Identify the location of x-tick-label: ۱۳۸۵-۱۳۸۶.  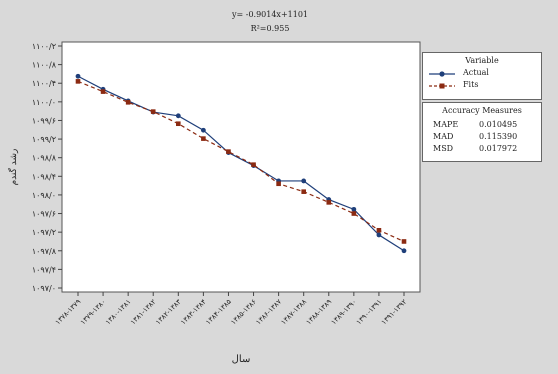
(243, 312).